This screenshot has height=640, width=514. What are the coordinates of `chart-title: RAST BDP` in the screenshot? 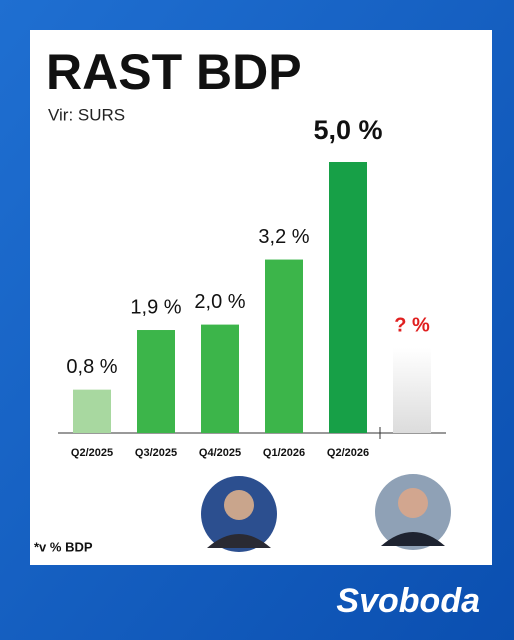 It's located at (174, 72).